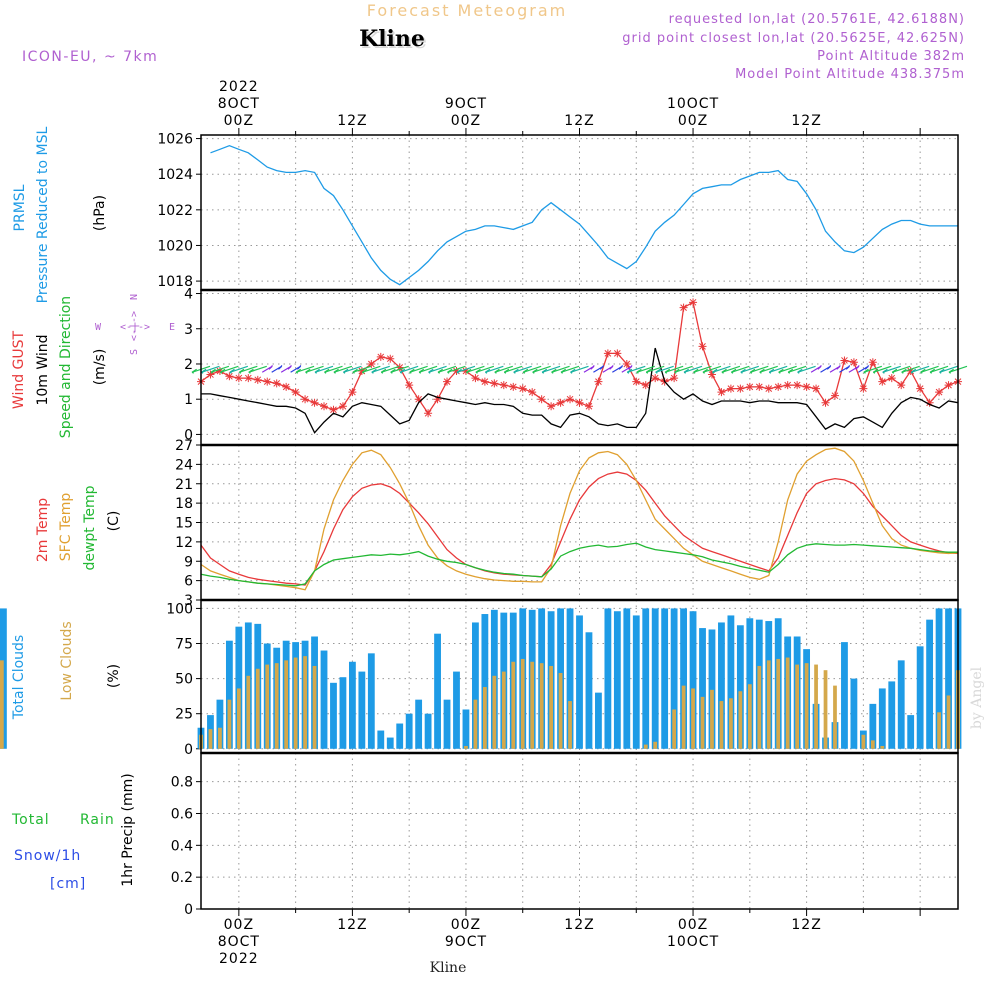 The height and width of the screenshot is (1000, 1000). I want to click on precip-rain-label: Rain, so click(97, 820).